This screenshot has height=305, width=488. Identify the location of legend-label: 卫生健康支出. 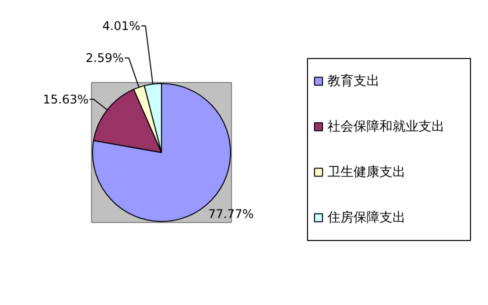
(367, 172).